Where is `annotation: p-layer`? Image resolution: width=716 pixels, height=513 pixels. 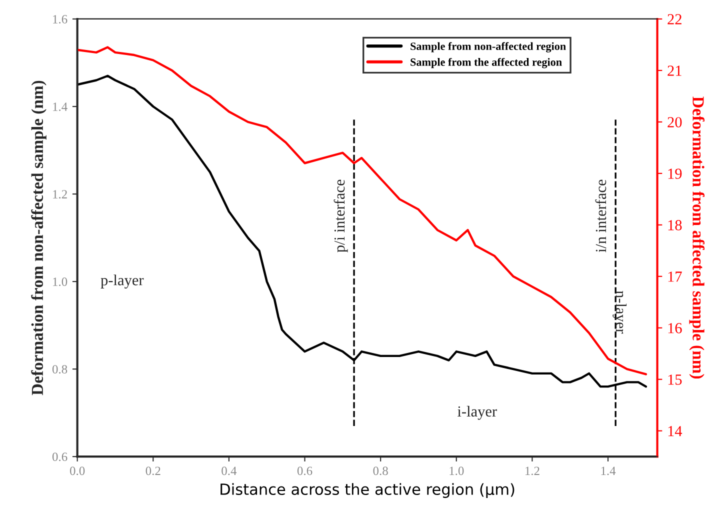 annotation: p-layer is located at coordinates (122, 281).